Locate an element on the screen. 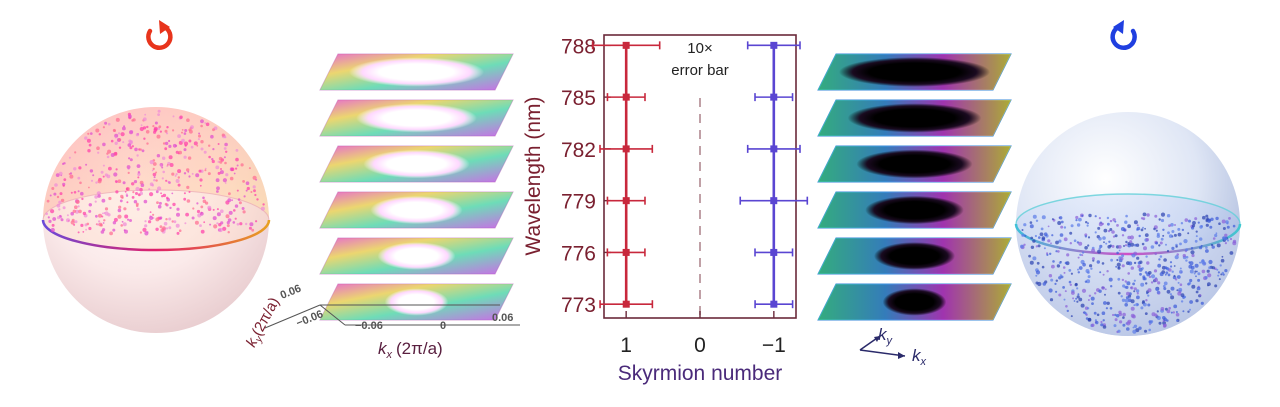 Image resolution: width=1280 pixels, height=407 pixels. annotation-line-1: 10× is located at coordinates (699, 48).